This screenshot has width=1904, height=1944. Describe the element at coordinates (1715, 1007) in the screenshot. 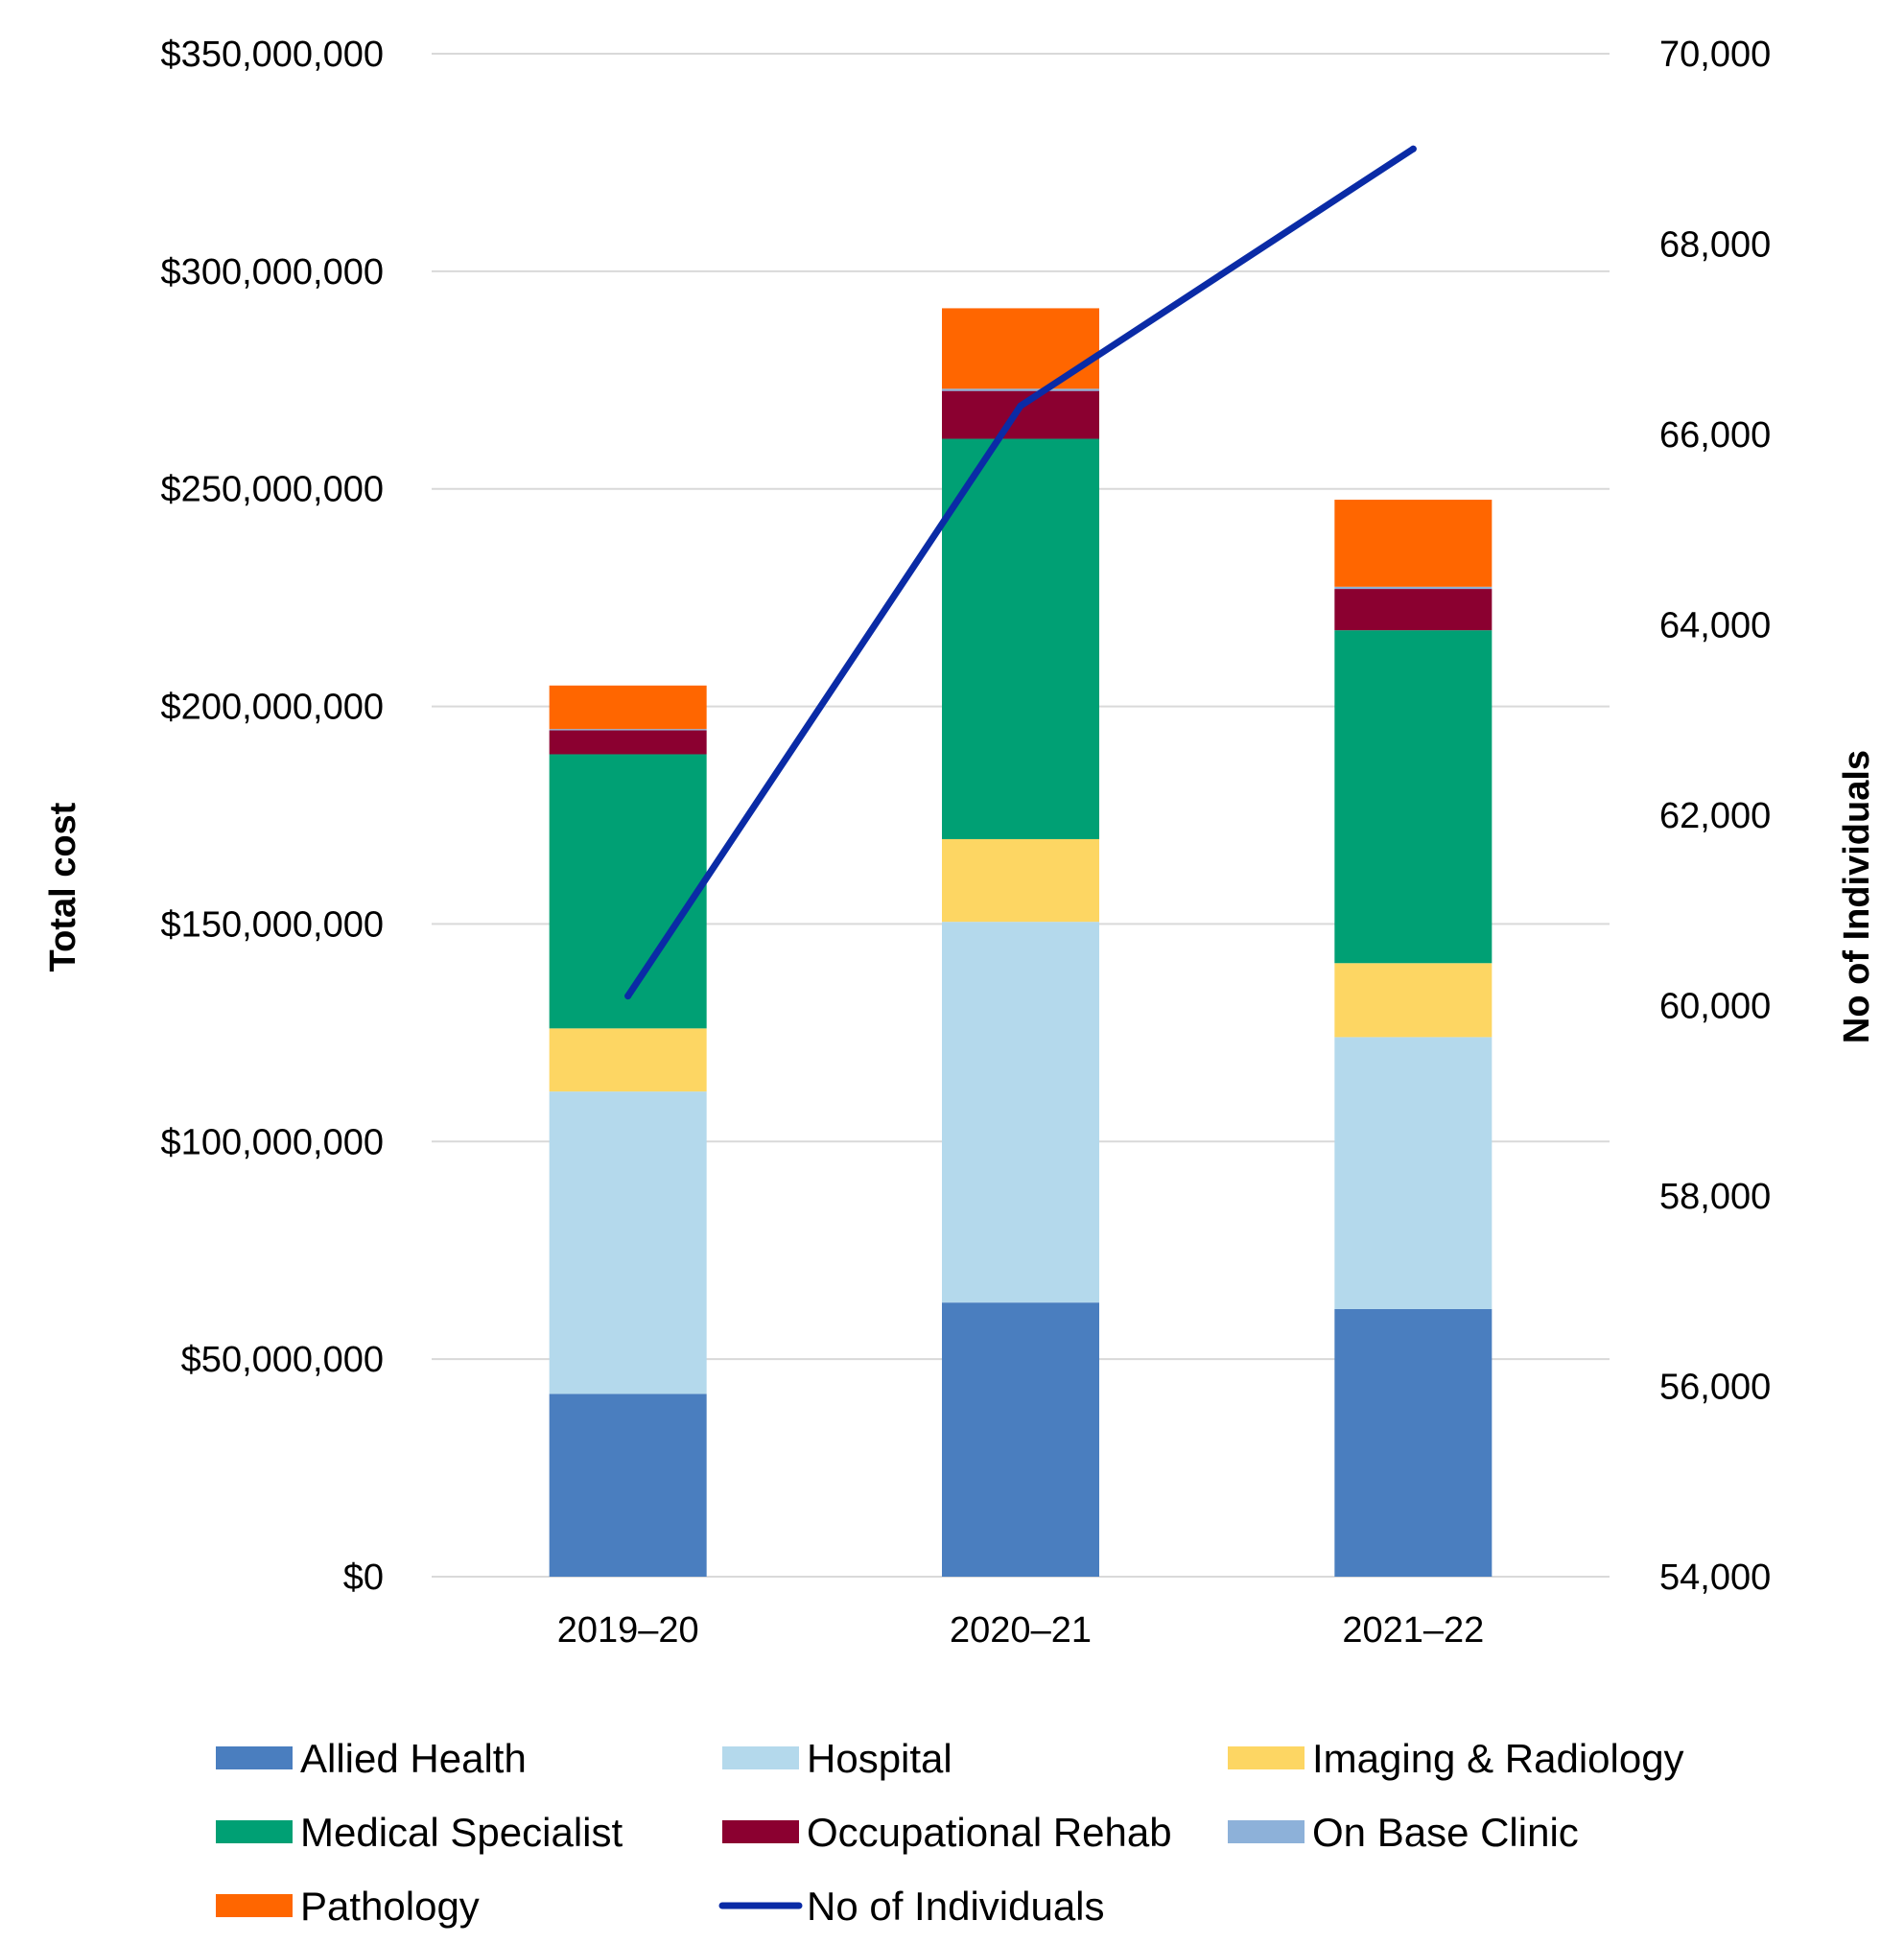

I see `right-tick-label: 60,000` at that location.